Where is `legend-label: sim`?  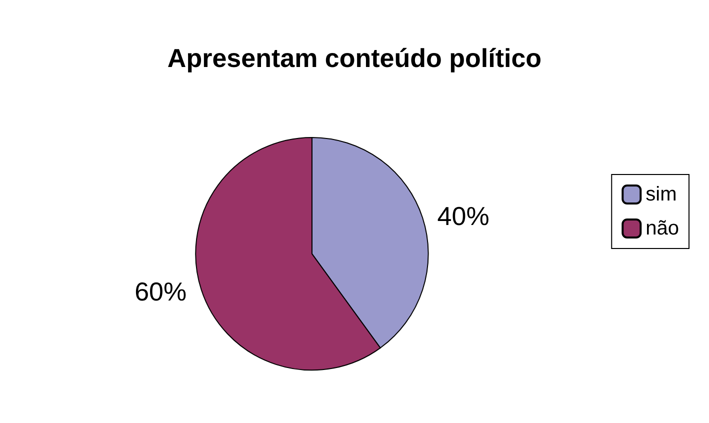
legend-label: sim is located at coordinates (661, 195).